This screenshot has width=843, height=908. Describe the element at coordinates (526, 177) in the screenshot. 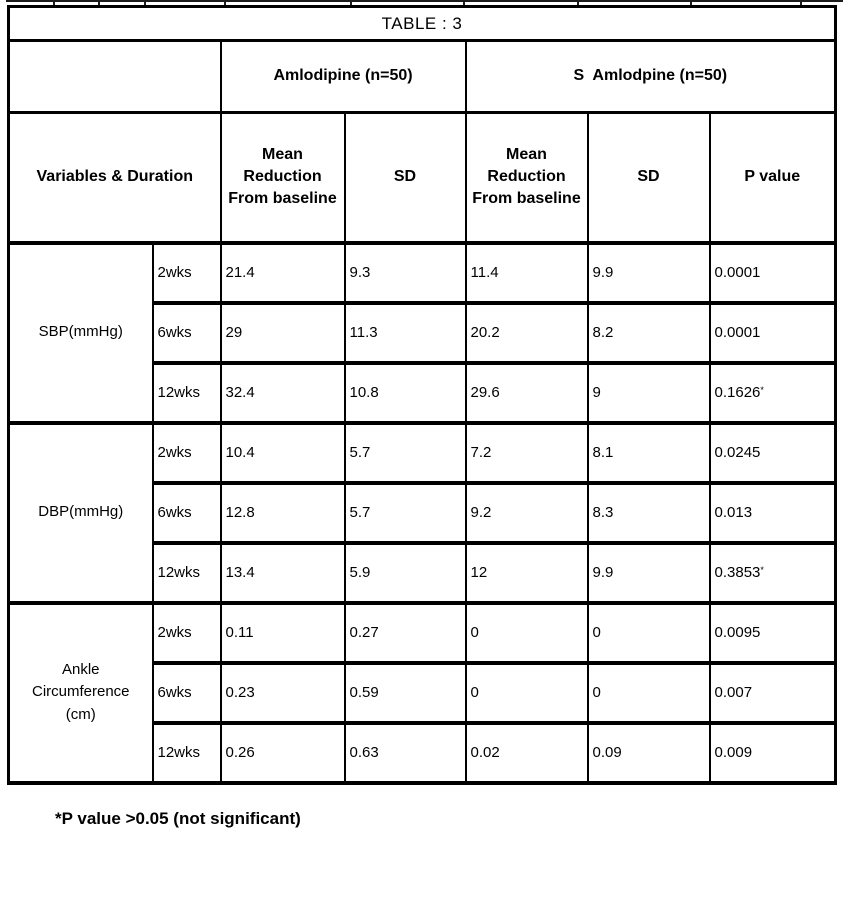

I see `col-header-mean-reduction-2: Mean Reduction From baseline` at that location.